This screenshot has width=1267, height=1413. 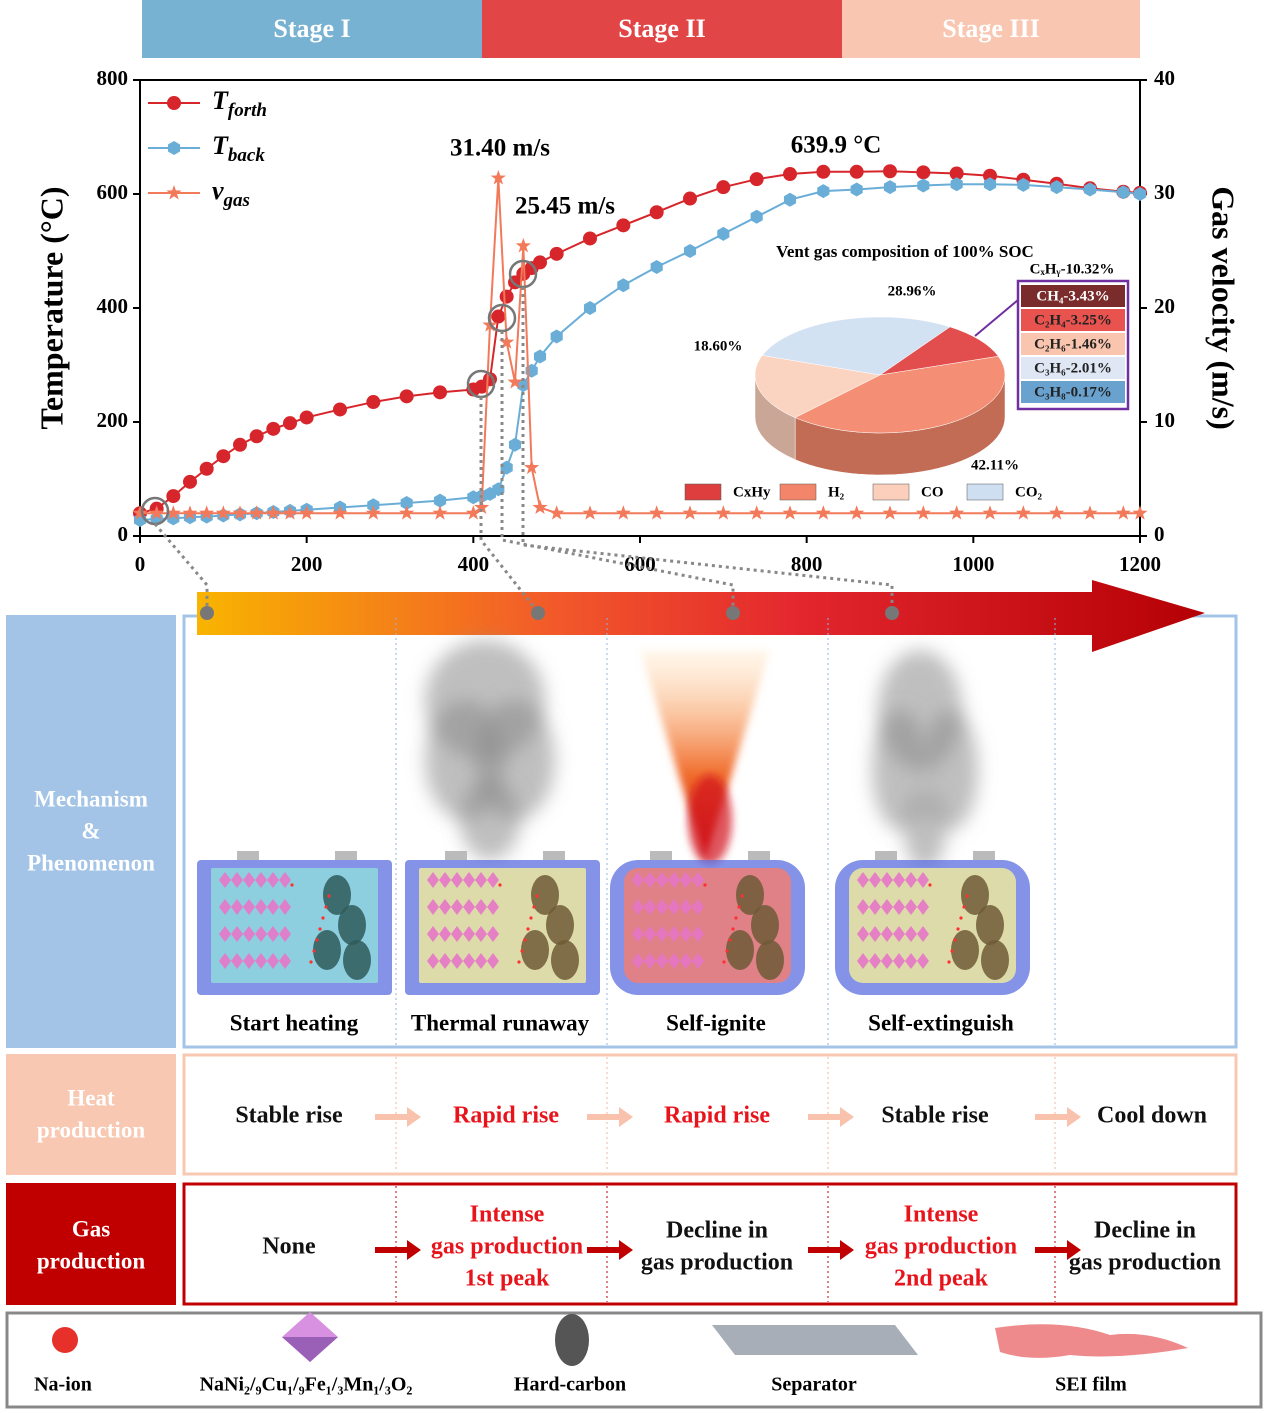 What do you see at coordinates (817, 386) in the screenshot?
I see `pie-slice` at bounding box center [817, 386].